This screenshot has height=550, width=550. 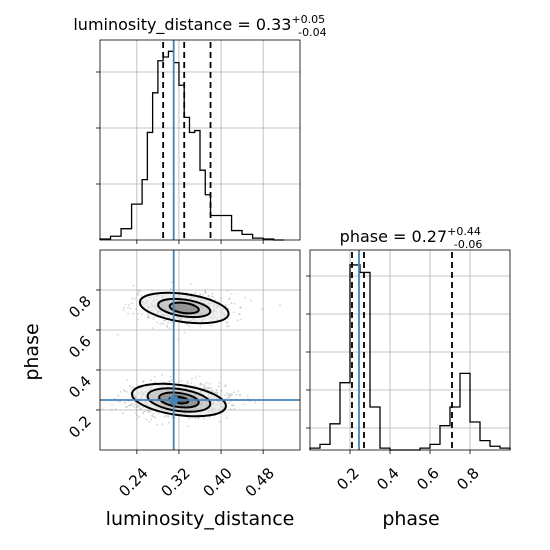 I want to click on phase-vs-distance-grid, so click(x=200, y=350).